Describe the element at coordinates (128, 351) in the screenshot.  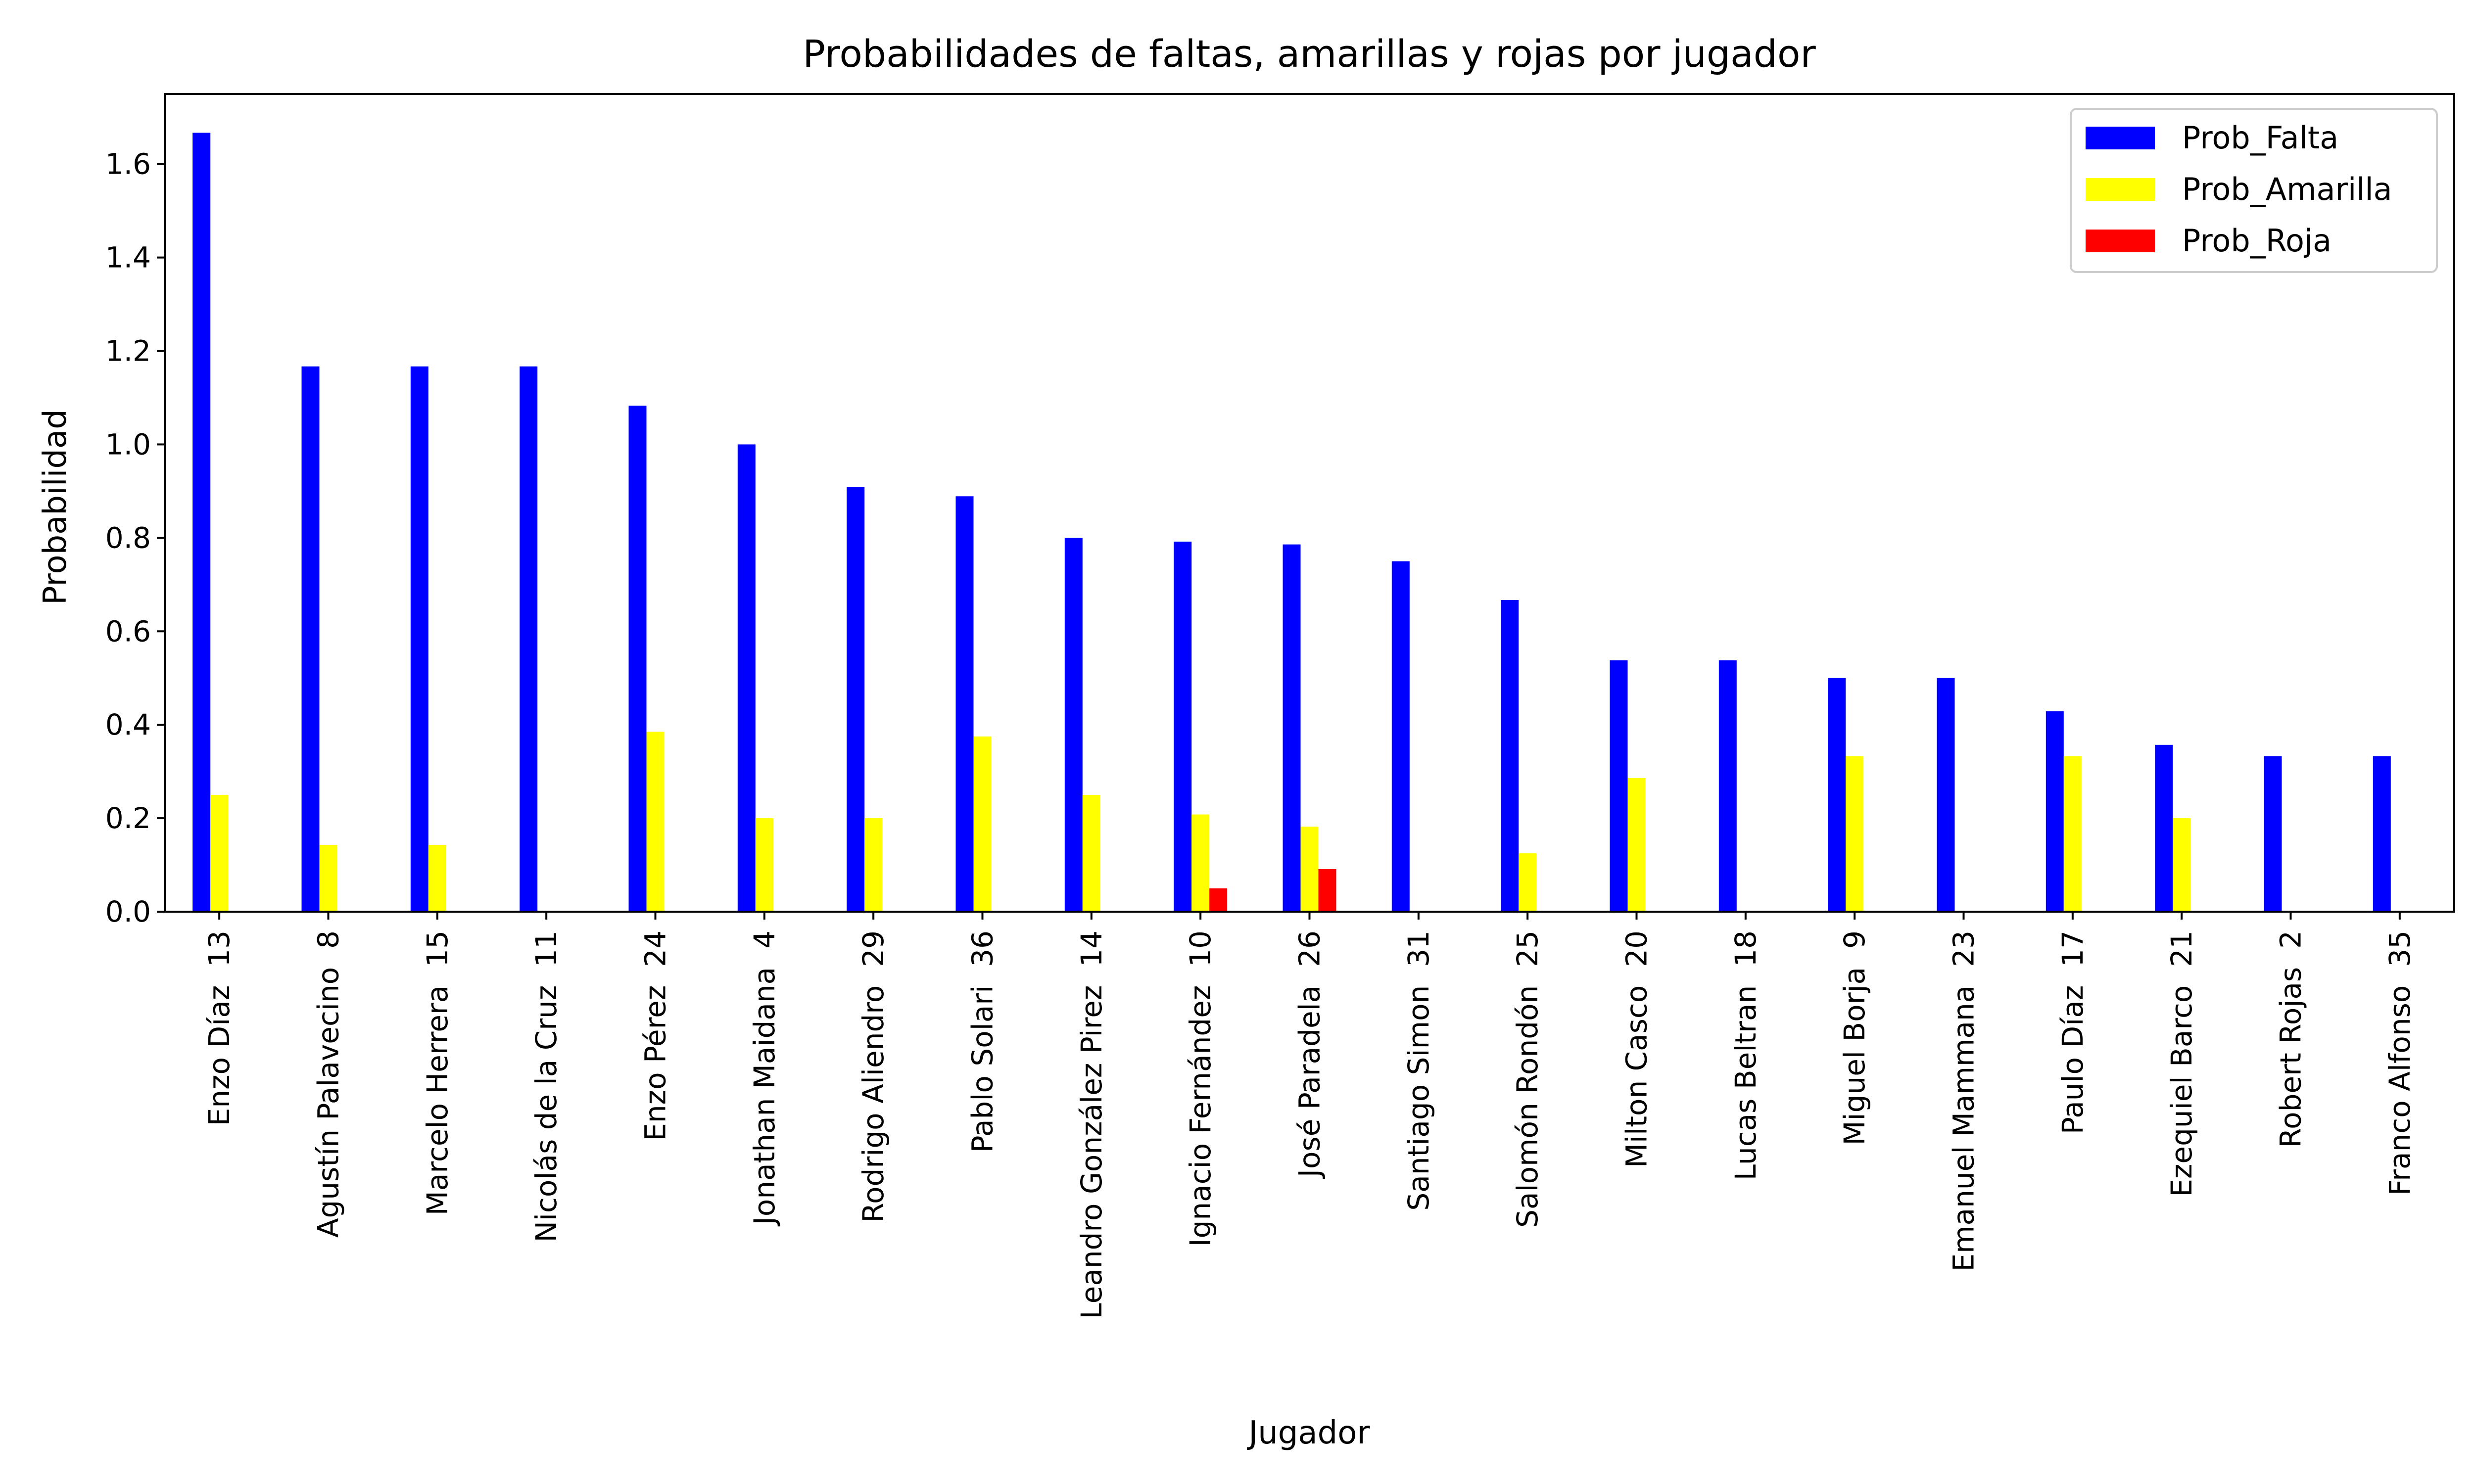
I see `y-tick-label: 1.2` at that location.